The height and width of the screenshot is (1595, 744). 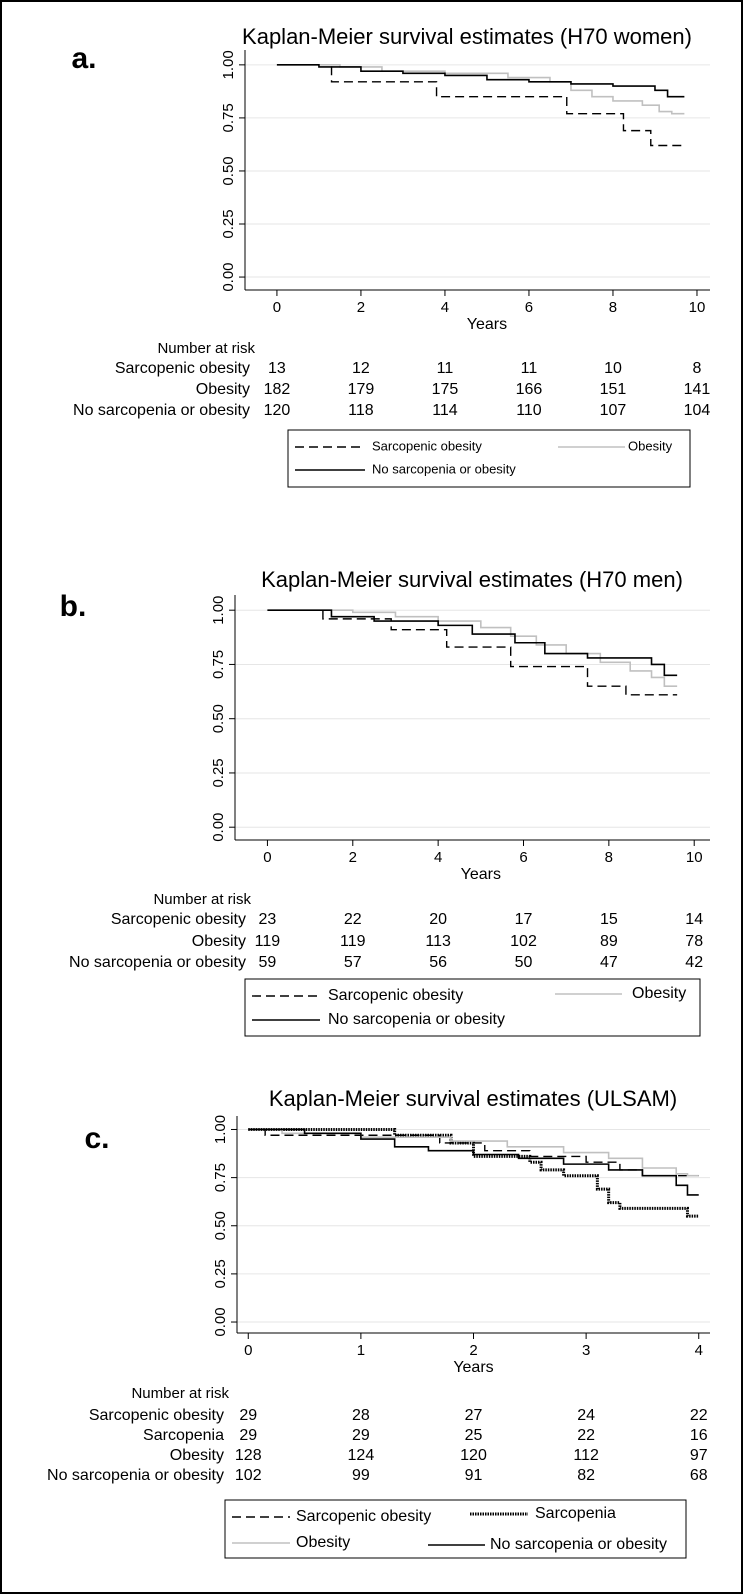 I want to click on risk-count: 22, so click(x=586, y=1435).